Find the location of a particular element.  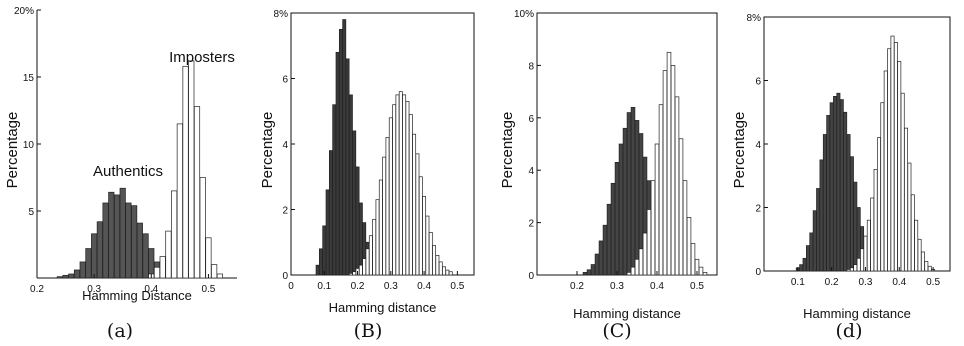

x-tick-label: 0.5 is located at coordinates (933, 282).